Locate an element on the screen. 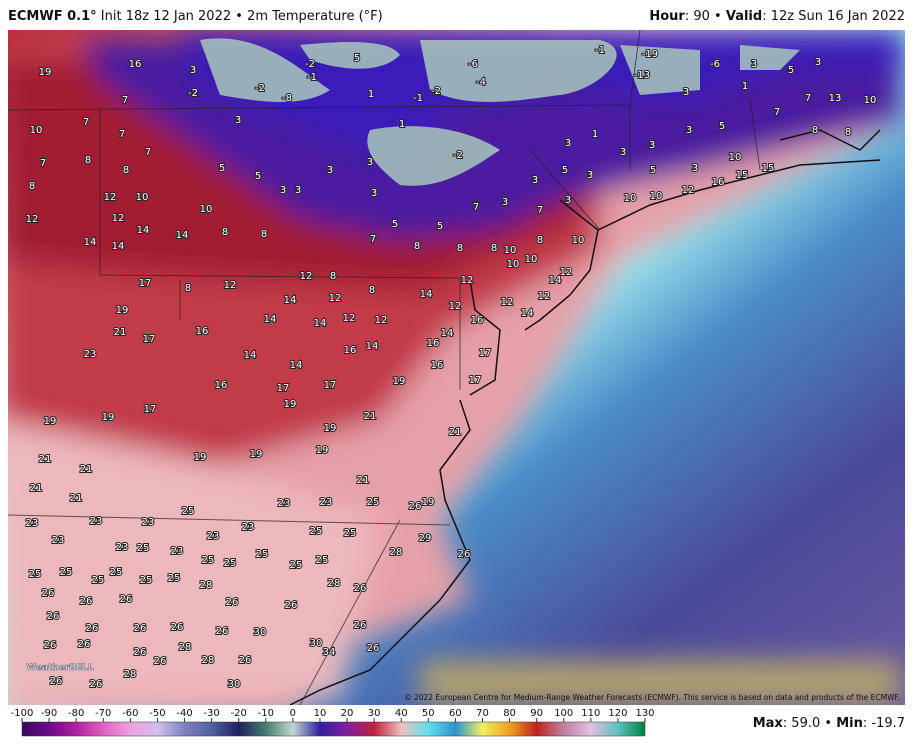 Image resolution: width=913 pixels, height=750 pixels. colorbar-tick-label: -30 is located at coordinates (211, 713).